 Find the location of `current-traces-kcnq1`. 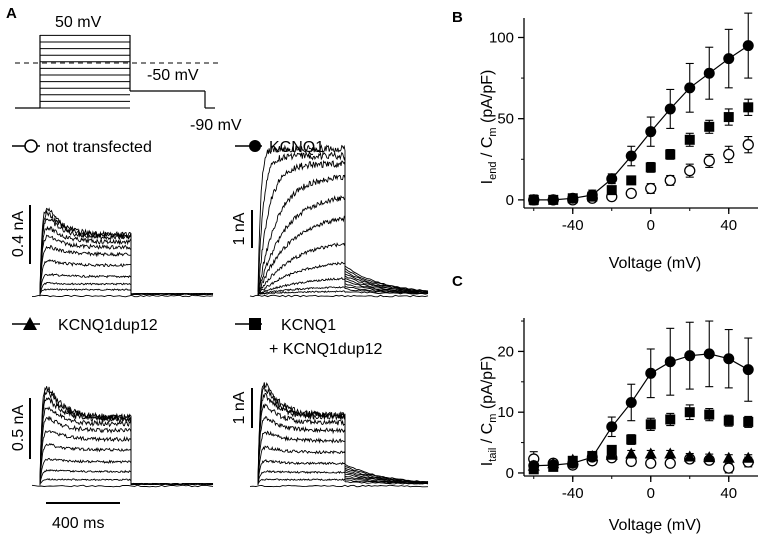

current-traces-kcnq1 is located at coordinates (339, 221).